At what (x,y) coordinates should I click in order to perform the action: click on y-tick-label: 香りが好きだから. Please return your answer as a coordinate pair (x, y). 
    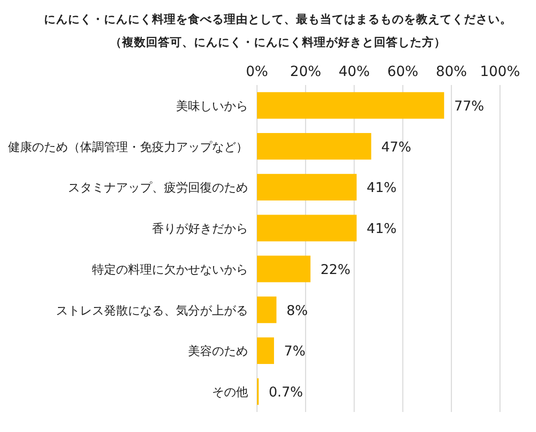
    Looking at the image, I should click on (200, 229).